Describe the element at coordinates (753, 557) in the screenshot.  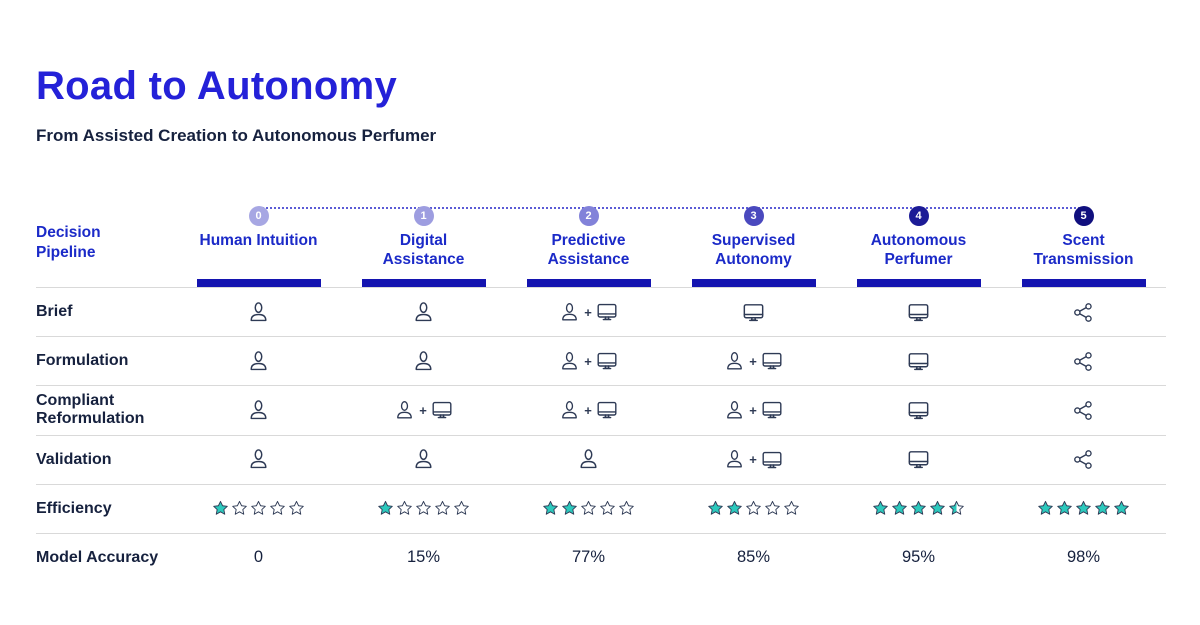
I see `cell-value: 85%` at that location.